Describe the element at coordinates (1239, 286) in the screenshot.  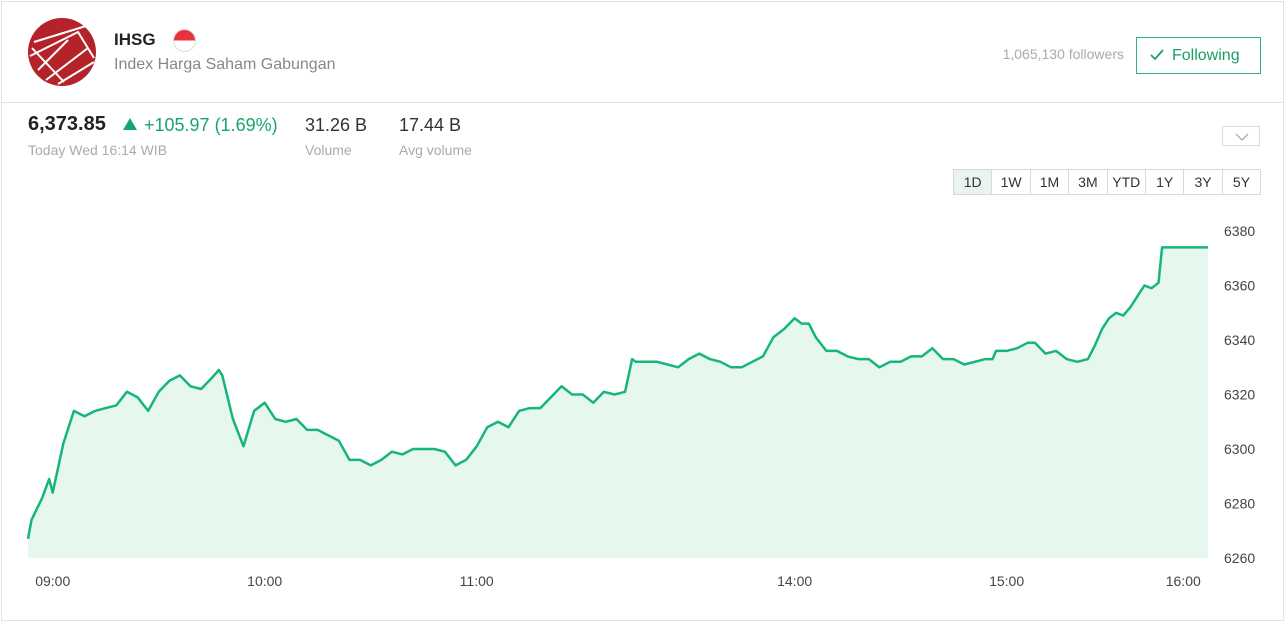
I see `y-tick-label: 6360` at that location.